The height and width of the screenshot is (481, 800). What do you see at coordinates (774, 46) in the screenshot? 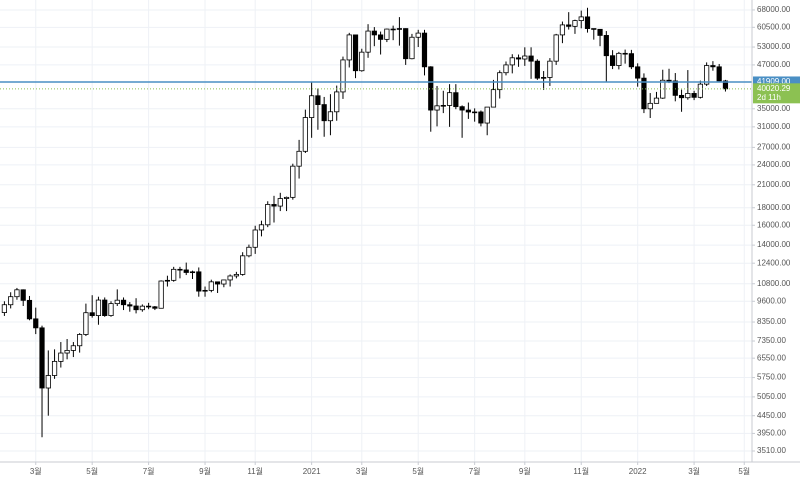
I see `y-tick-label: 53000.00` at bounding box center [774, 46].